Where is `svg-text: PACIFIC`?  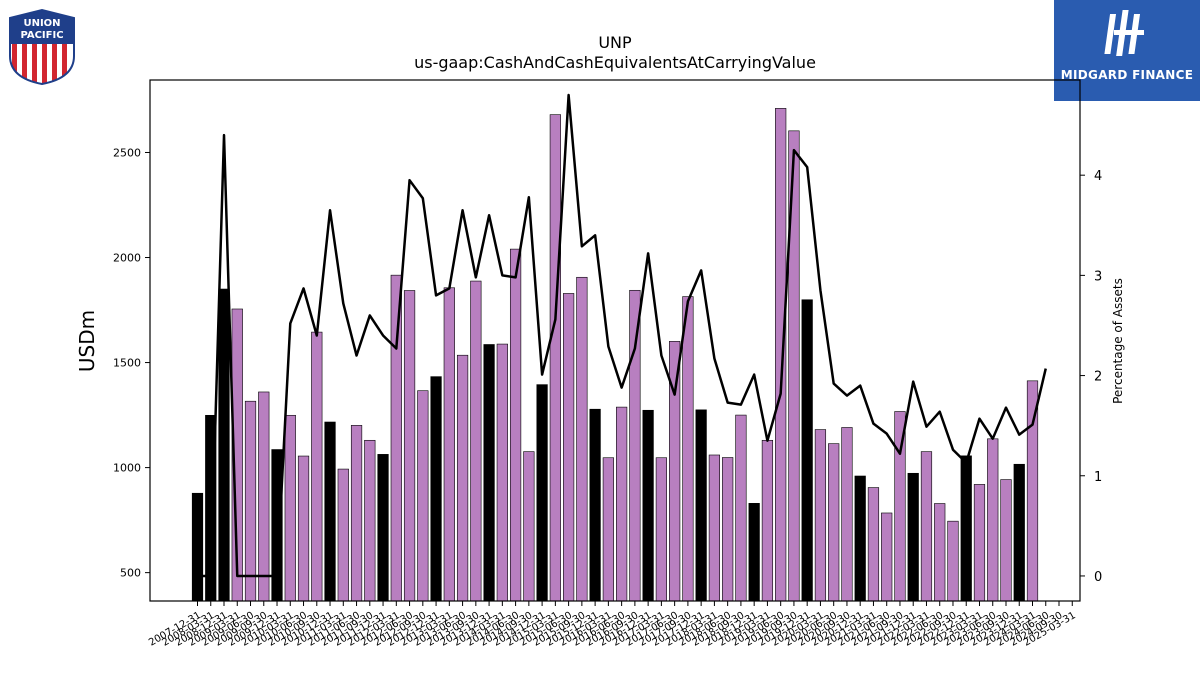 svg-text: PACIFIC is located at coordinates (41, 35).